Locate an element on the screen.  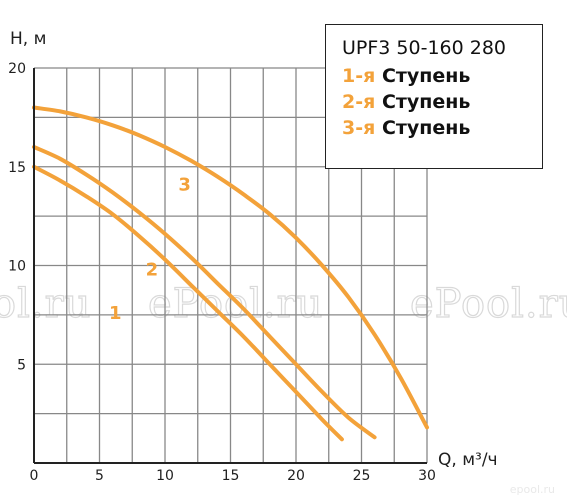
legend-row-1-text: Ступень is located at coordinates (426, 76).